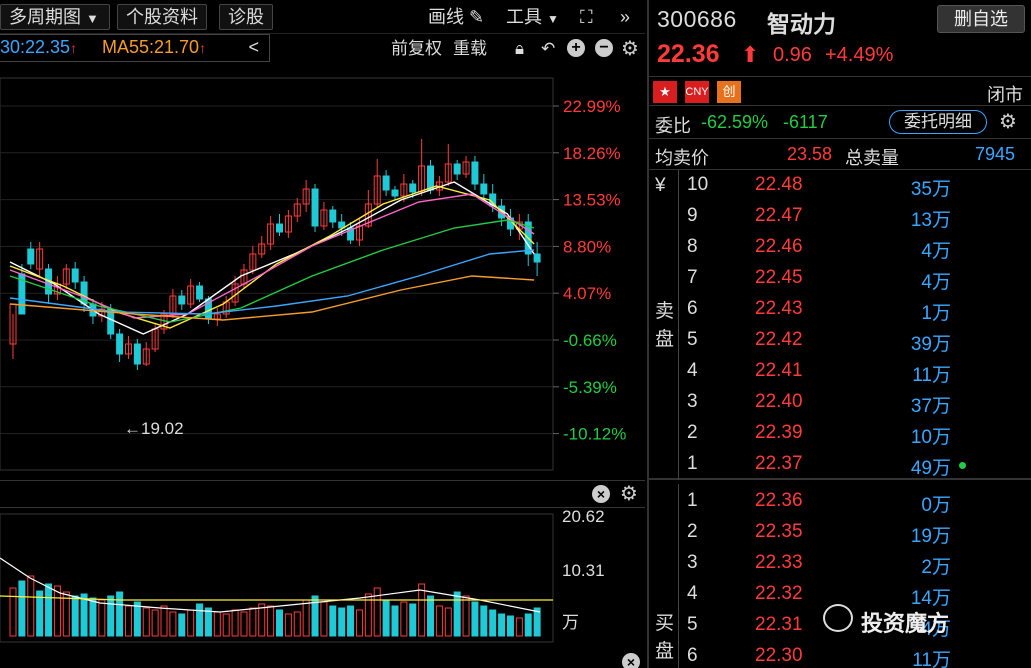 This screenshot has height=668, width=1031. What do you see at coordinates (855, 340) in the screenshot?
I see `sell-row: 5 22.42 39万` at bounding box center [855, 340].